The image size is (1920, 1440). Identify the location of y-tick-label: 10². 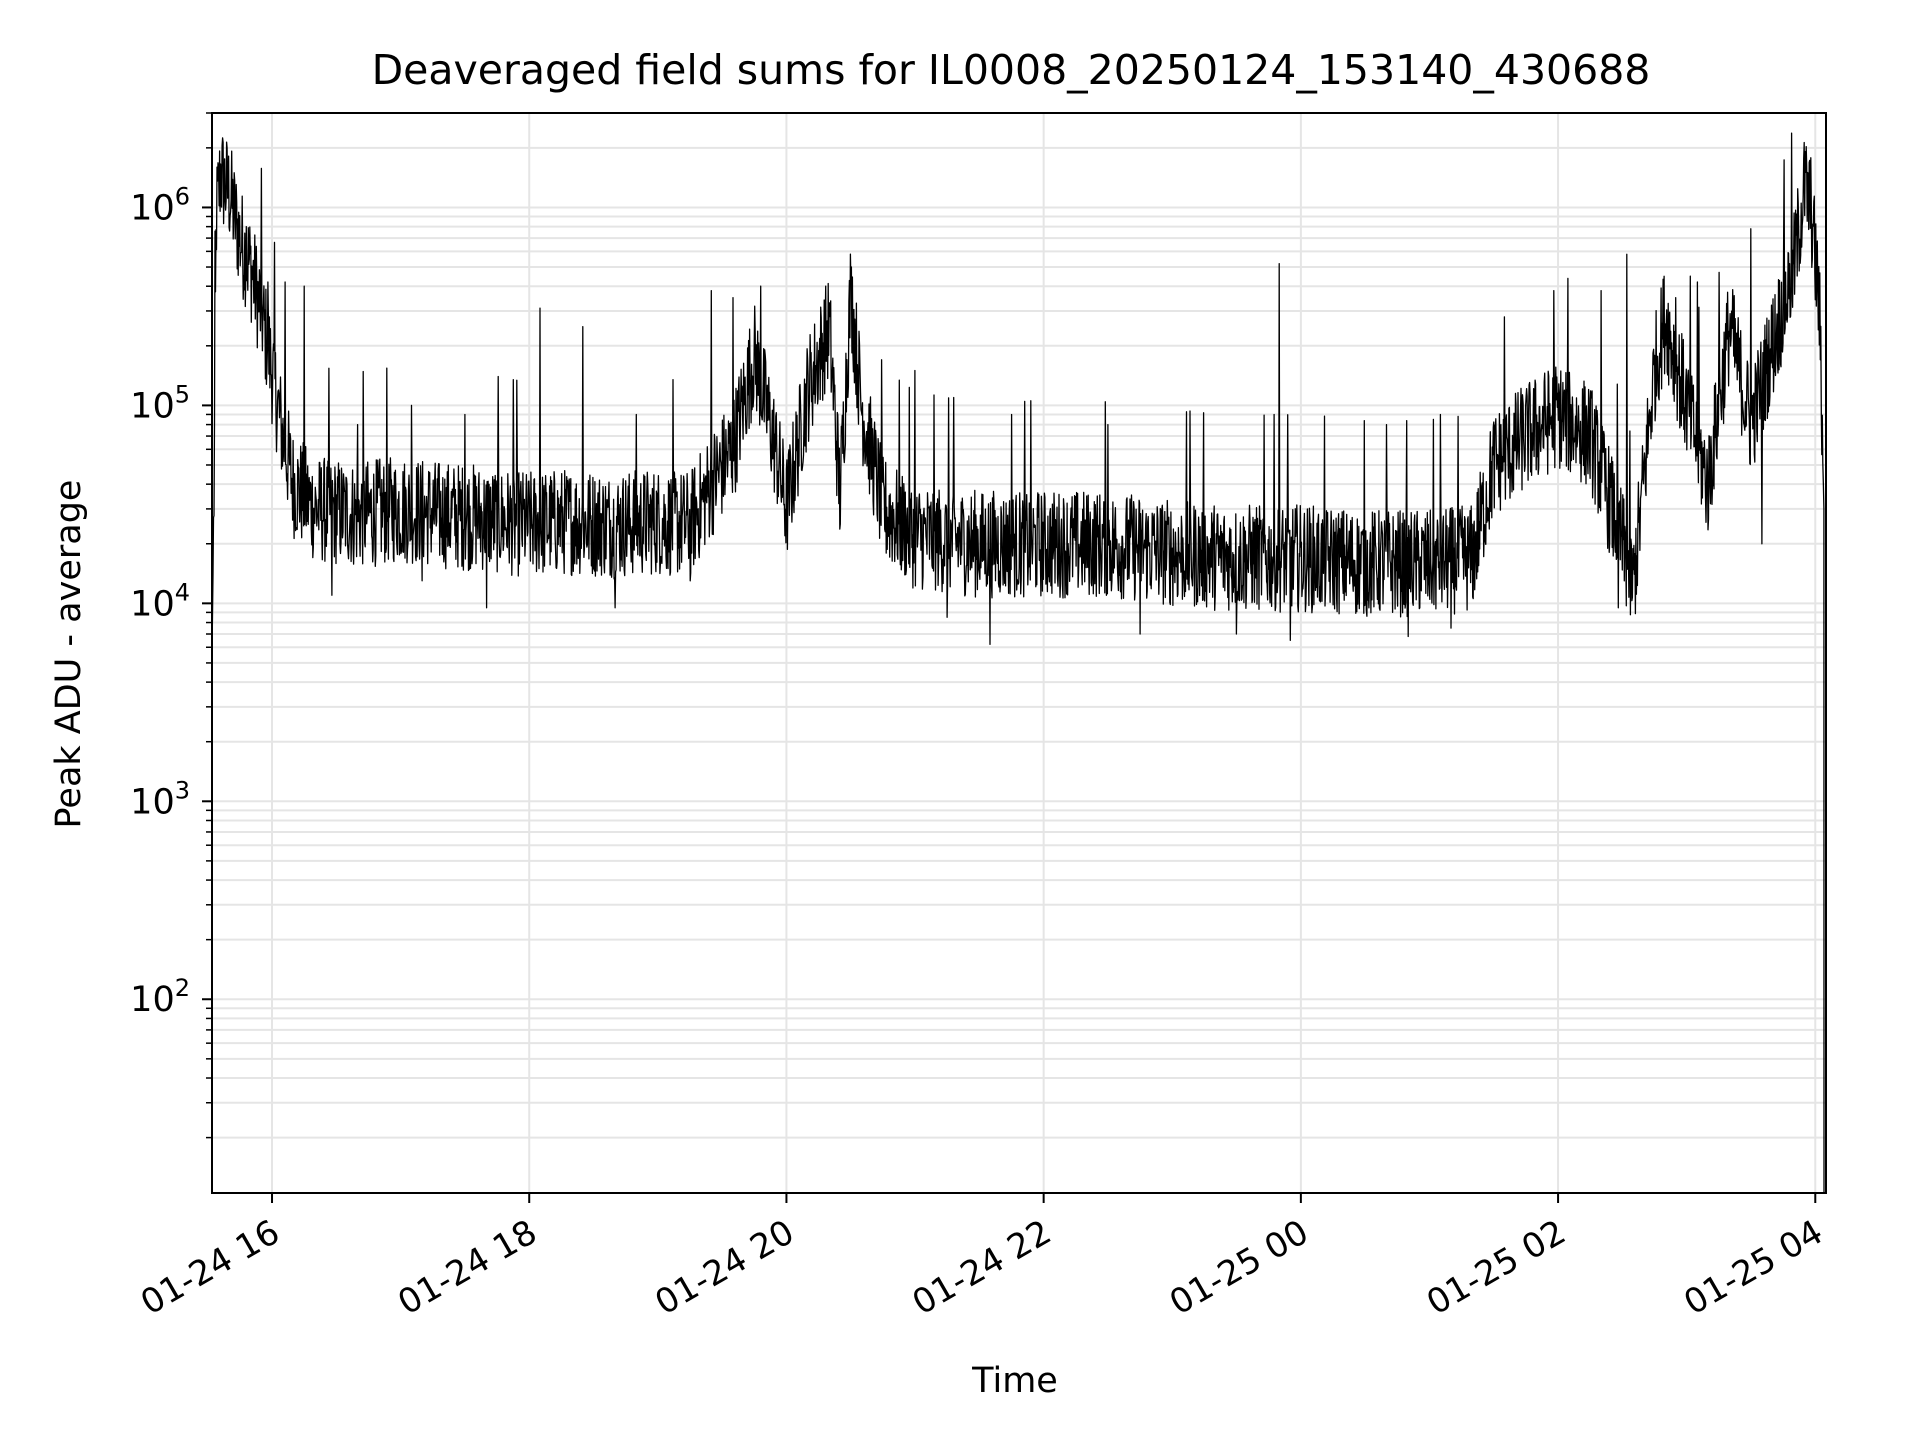
(160, 997).